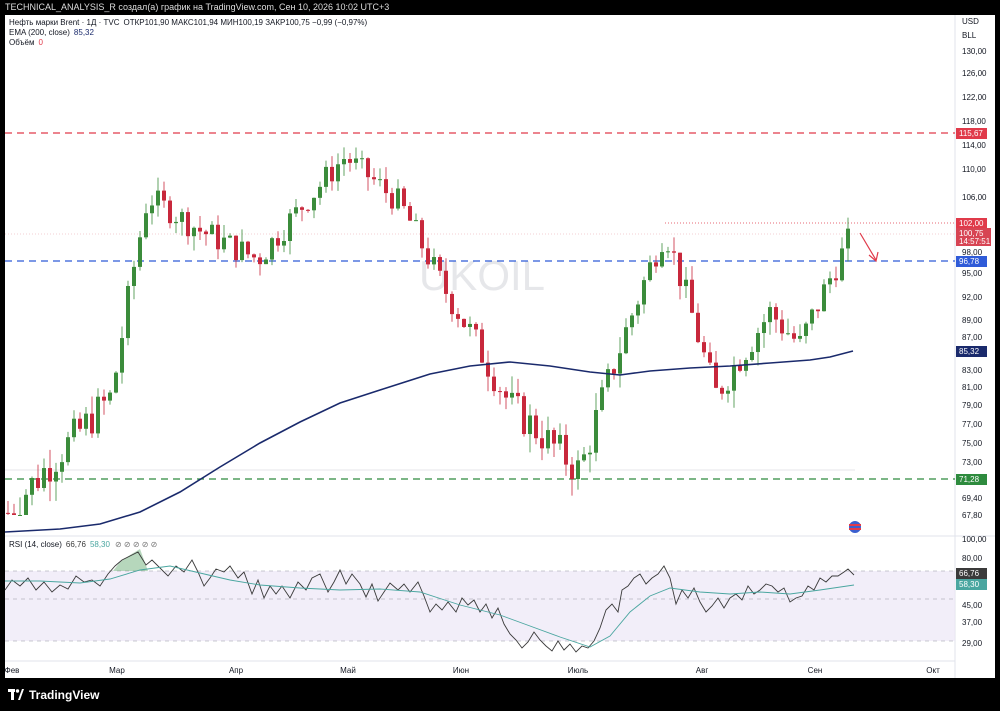 This screenshot has width=1000, height=711. What do you see at coordinates (236, 670) in the screenshot?
I see `time-tick-label: Апр` at bounding box center [236, 670].